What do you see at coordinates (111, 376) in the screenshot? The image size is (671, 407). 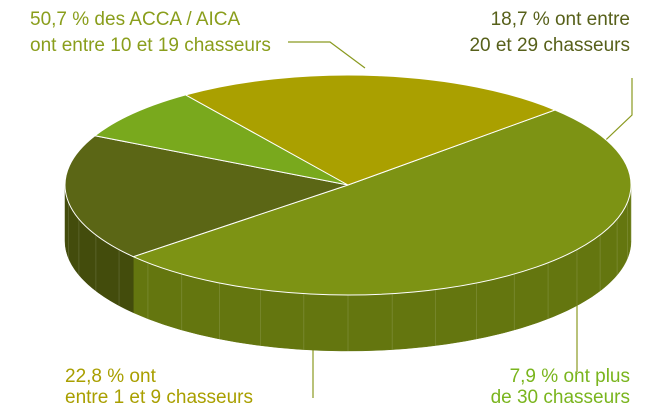 I see `data-label: 22,8 % ont` at bounding box center [111, 376].